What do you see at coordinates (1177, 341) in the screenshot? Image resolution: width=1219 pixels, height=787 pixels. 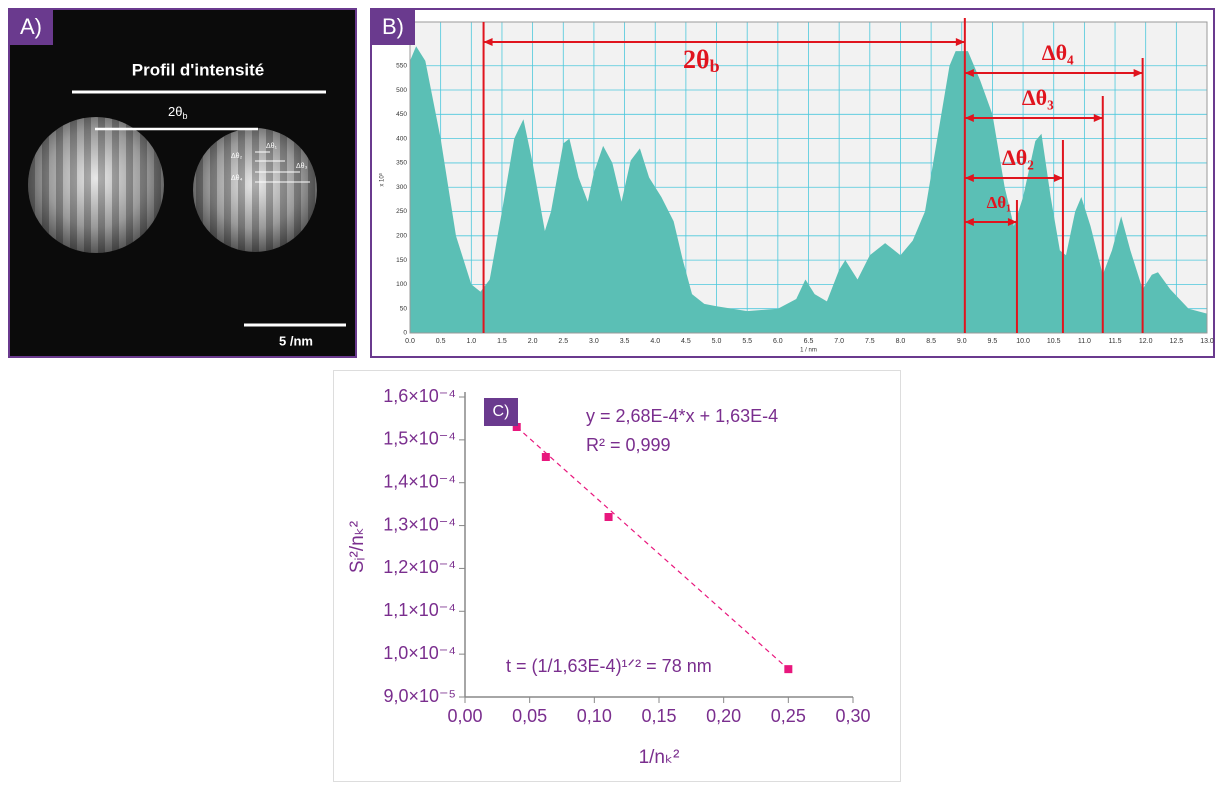 I see `x-tick-label: 12.5` at bounding box center [1177, 341].